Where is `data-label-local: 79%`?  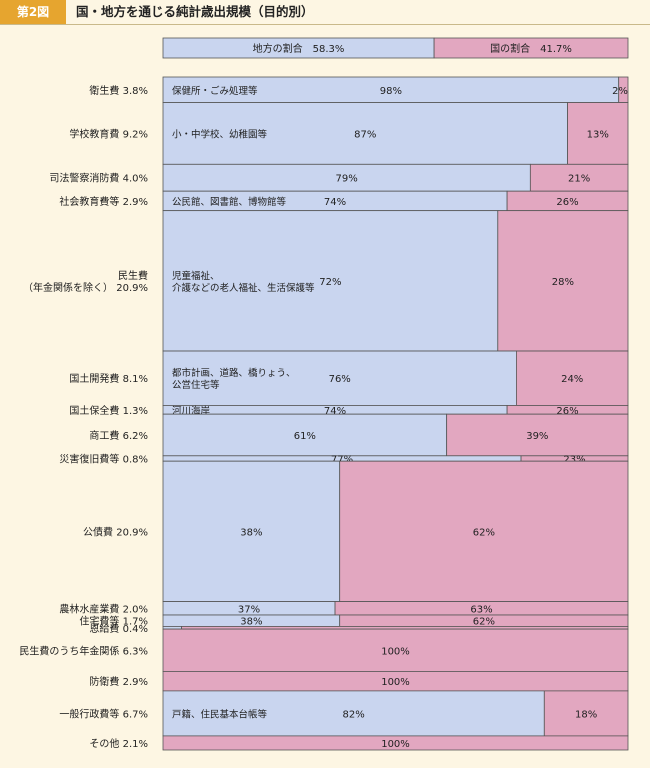
data-label-local: 79% is located at coordinates (347, 179).